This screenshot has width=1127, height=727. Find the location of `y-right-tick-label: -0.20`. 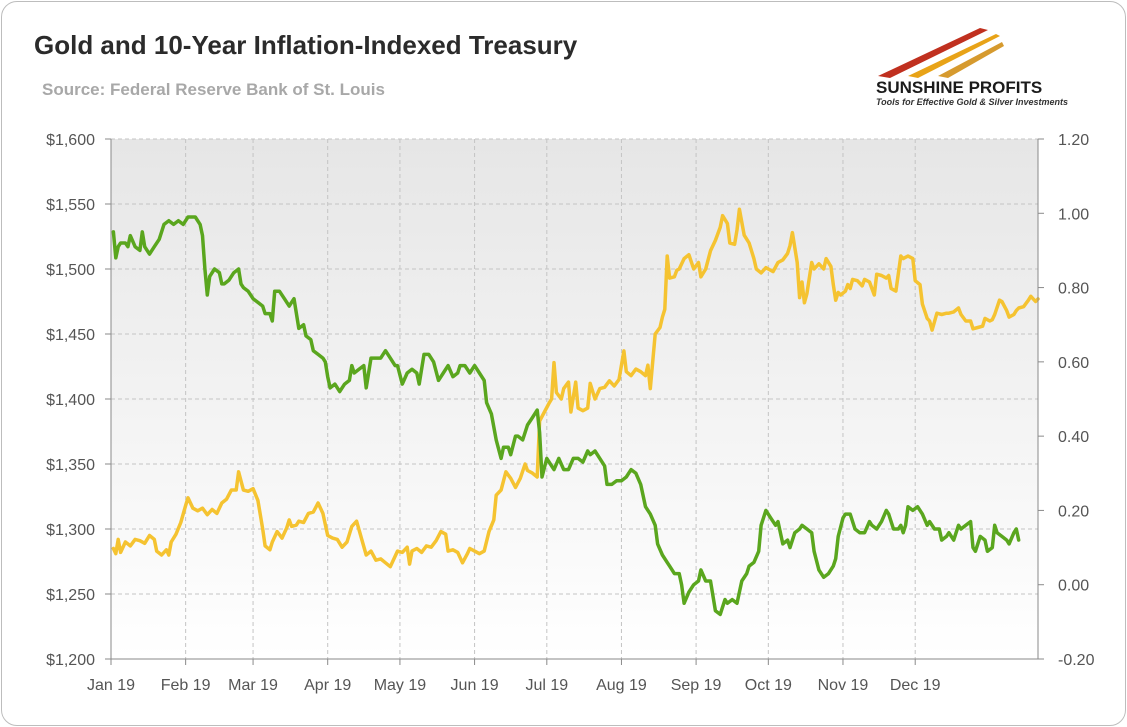

y-right-tick-label: -0.20 is located at coordinates (1076, 660).